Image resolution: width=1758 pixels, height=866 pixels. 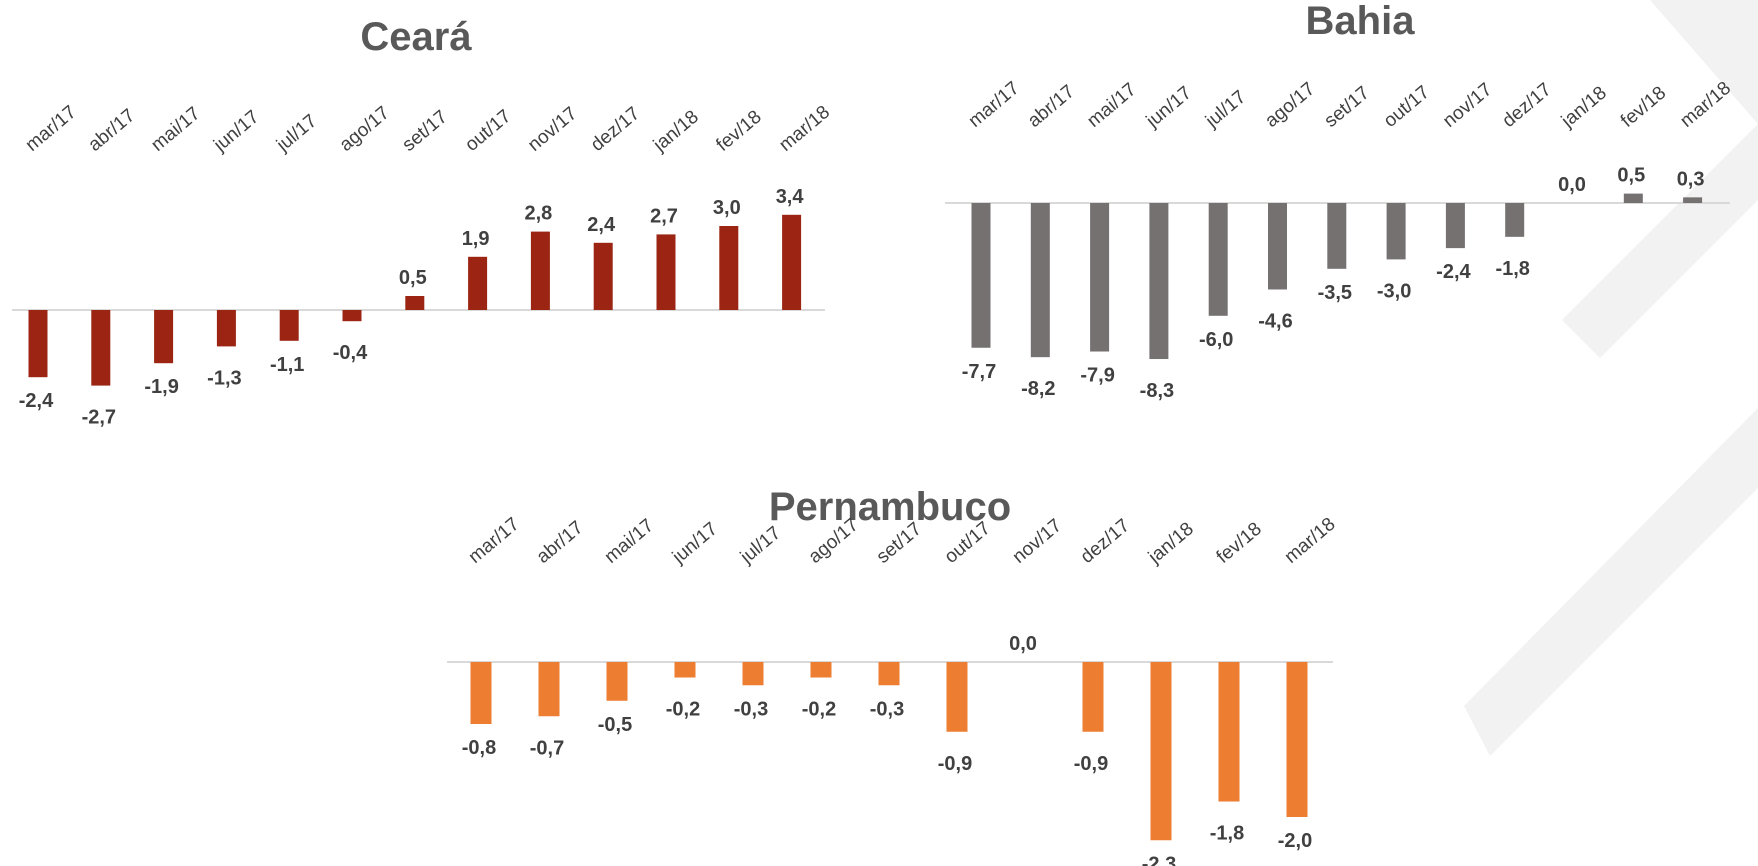 What do you see at coordinates (804, 129) in the screenshot?
I see `x-tick-label: mar/18` at bounding box center [804, 129].